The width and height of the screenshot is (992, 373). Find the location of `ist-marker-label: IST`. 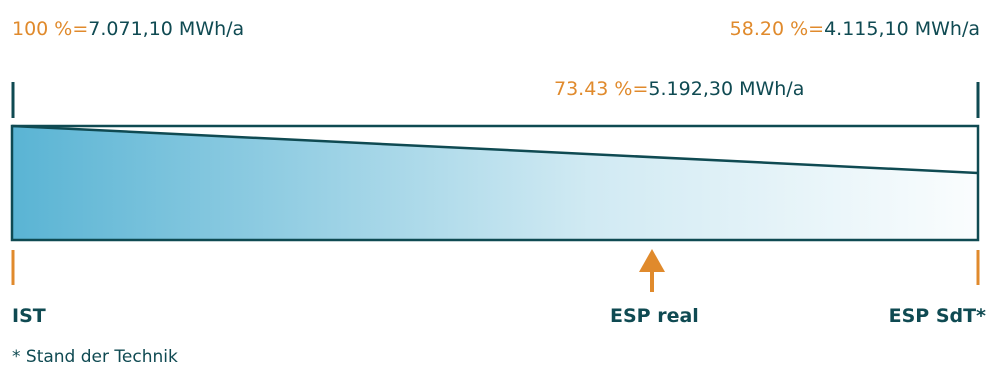

ist-marker-label: IST is located at coordinates (29, 316).